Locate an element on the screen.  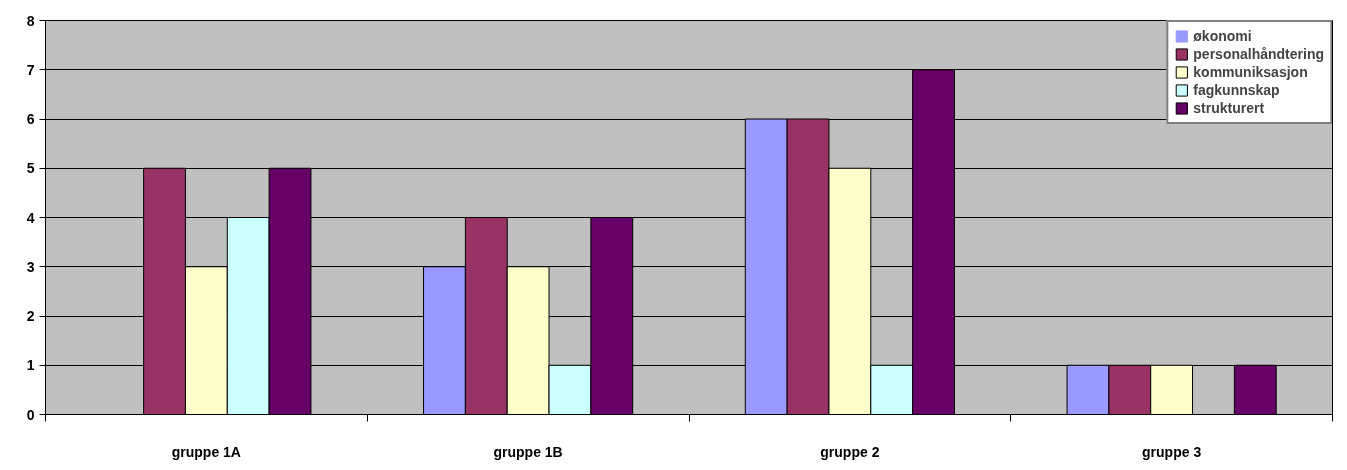
y-tick-label: 3 is located at coordinates (30, 266).